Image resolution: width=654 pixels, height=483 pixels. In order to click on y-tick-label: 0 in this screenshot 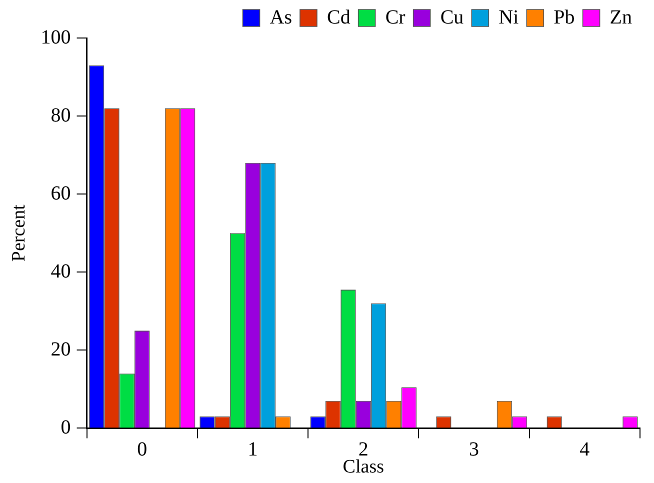, I will do `click(65, 427)`.